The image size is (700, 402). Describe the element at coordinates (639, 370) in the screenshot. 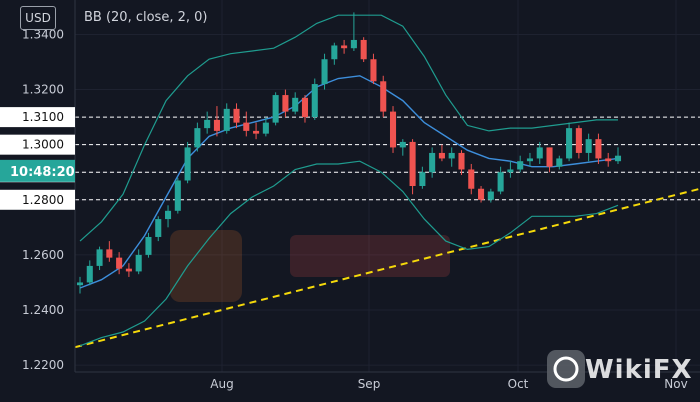

I see `watermark-text: WikiFX` at that location.